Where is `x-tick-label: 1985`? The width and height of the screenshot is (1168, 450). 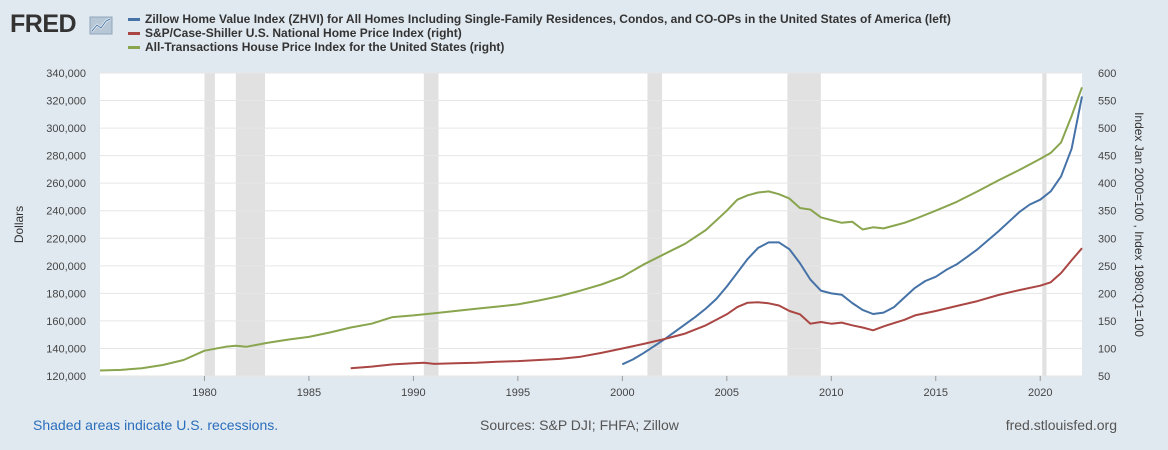 x-tick-label: 1985 is located at coordinates (309, 393).